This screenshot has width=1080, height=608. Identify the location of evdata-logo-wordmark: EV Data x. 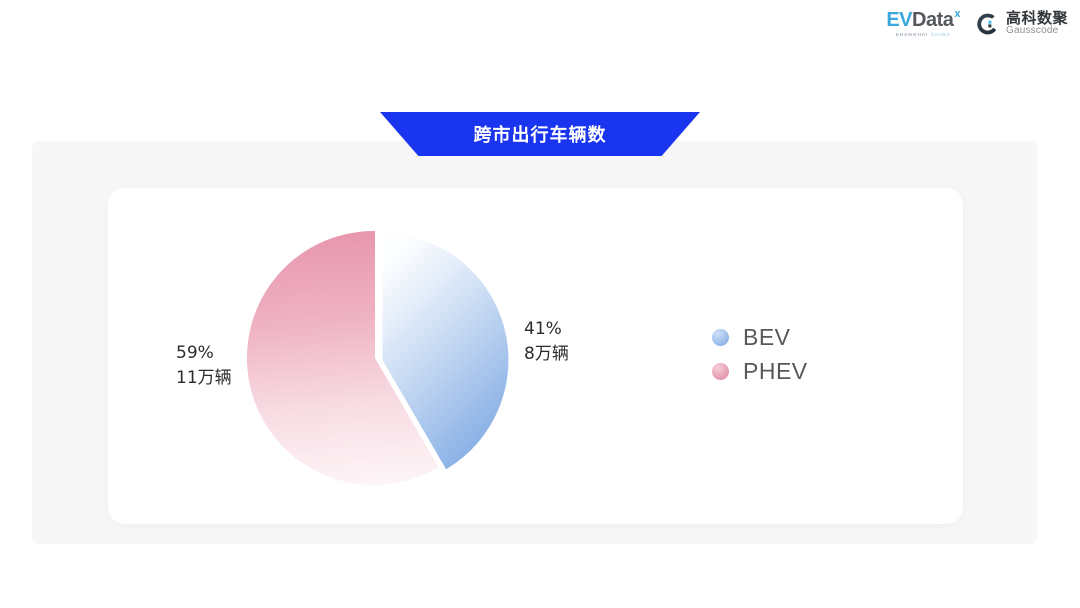
(923, 19).